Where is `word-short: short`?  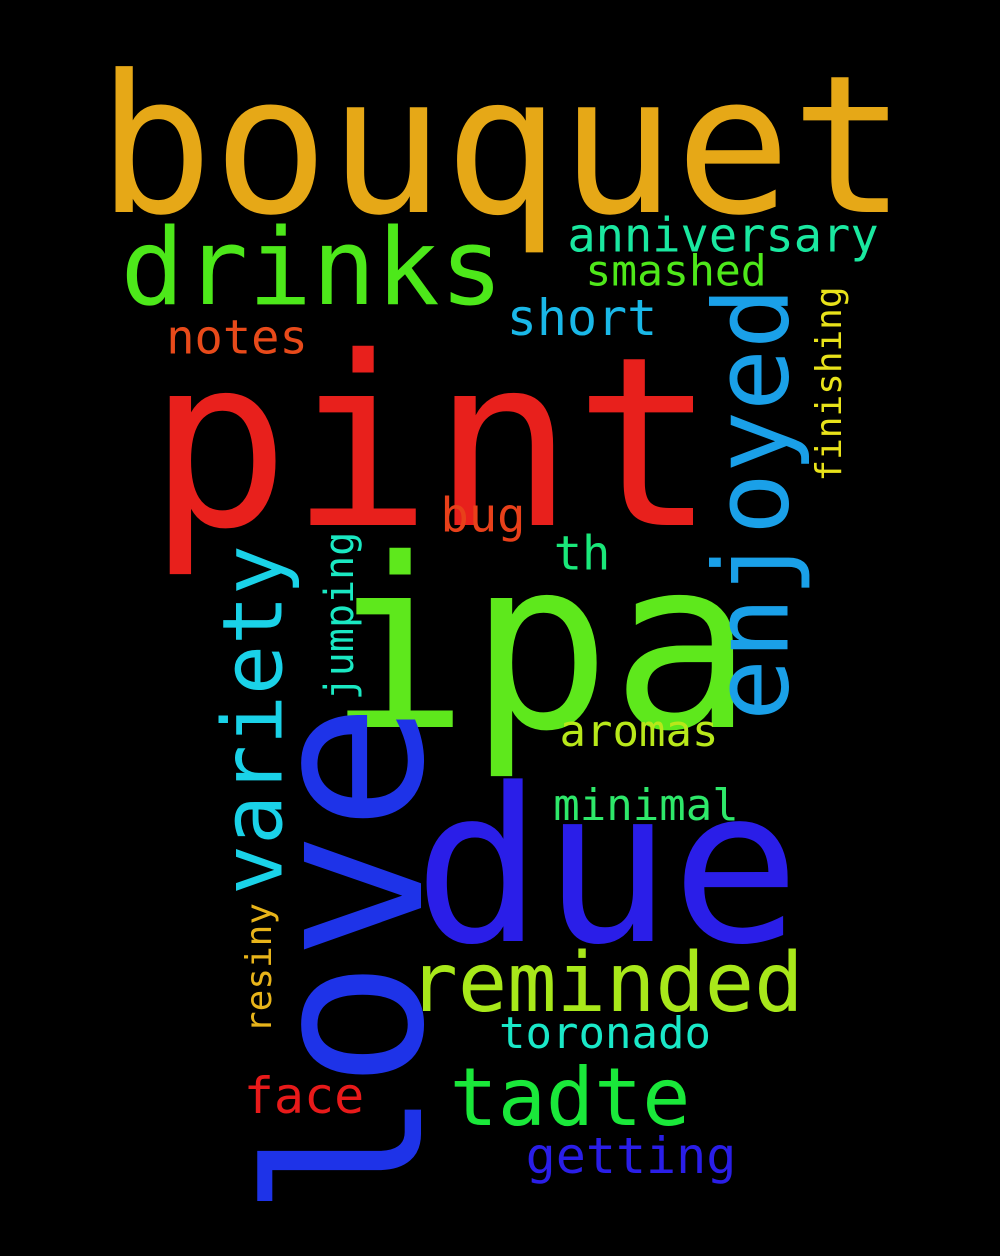
word-short: short is located at coordinates (582, 318).